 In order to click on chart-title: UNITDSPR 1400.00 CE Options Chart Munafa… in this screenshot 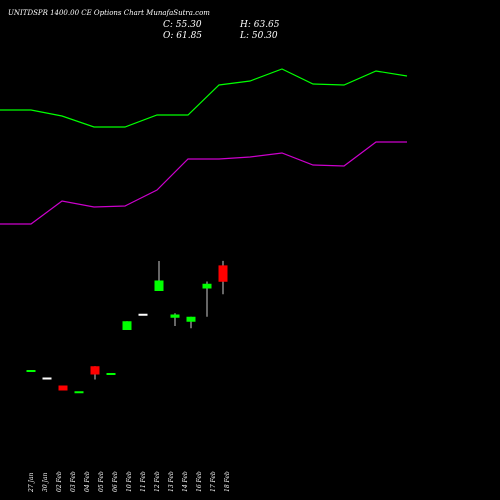, I will do `click(109, 13)`.